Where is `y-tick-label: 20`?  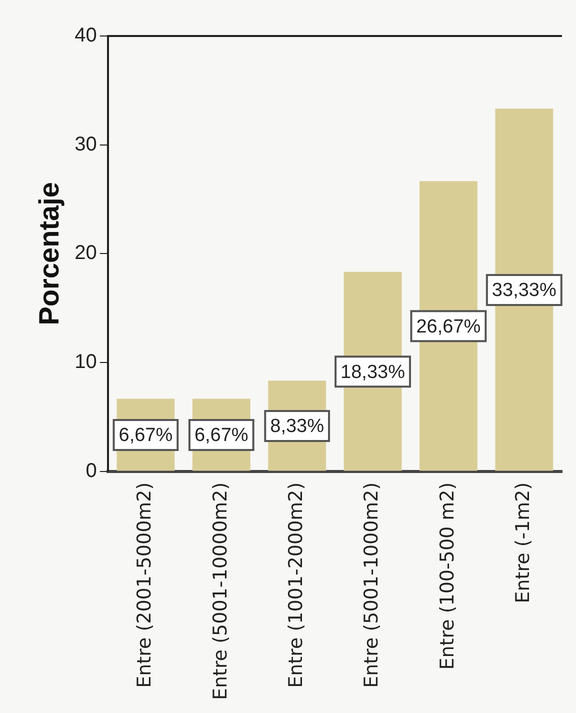 y-tick-label: 20 is located at coordinates (85, 253).